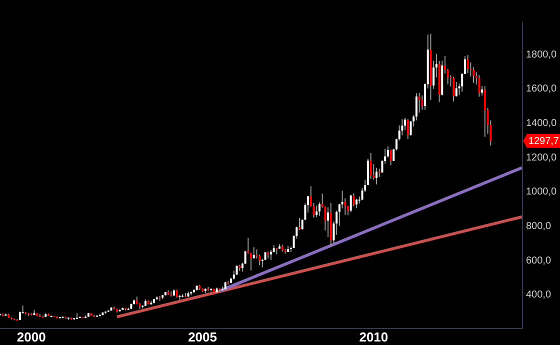  Describe the element at coordinates (542, 124) in the screenshot. I see `y-tick-label: 1400,0` at that location.